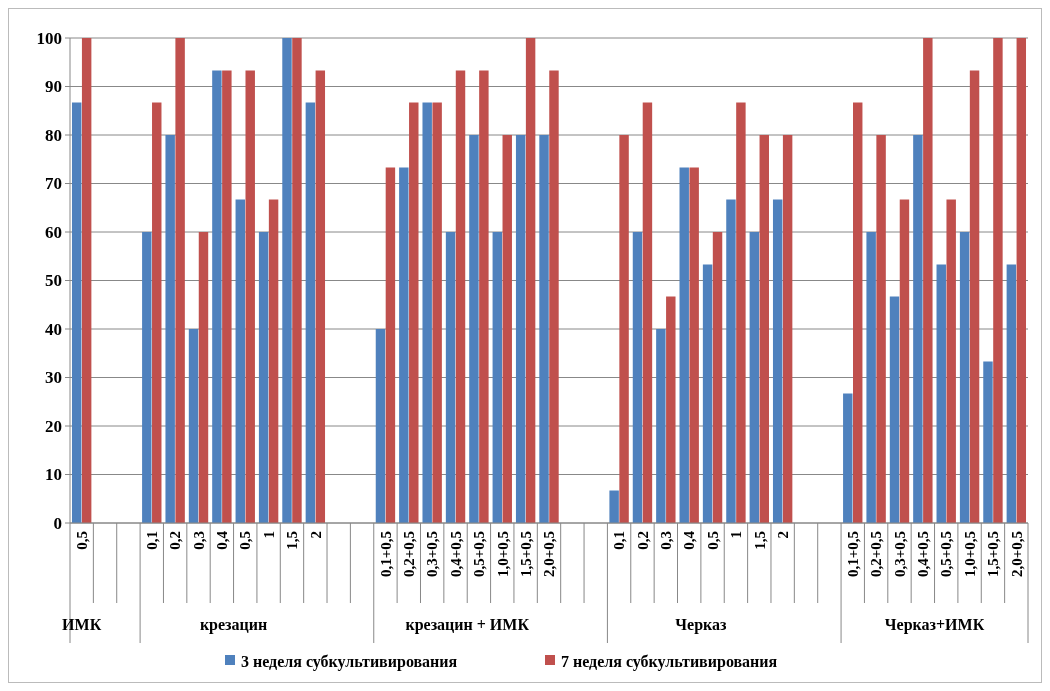 The image size is (1050, 691). I want to click on y-tick-label: 70, so click(53, 184).